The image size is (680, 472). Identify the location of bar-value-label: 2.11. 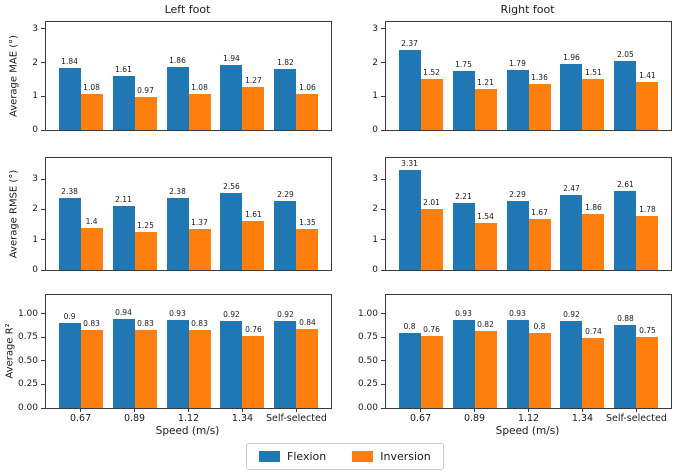
(123, 200).